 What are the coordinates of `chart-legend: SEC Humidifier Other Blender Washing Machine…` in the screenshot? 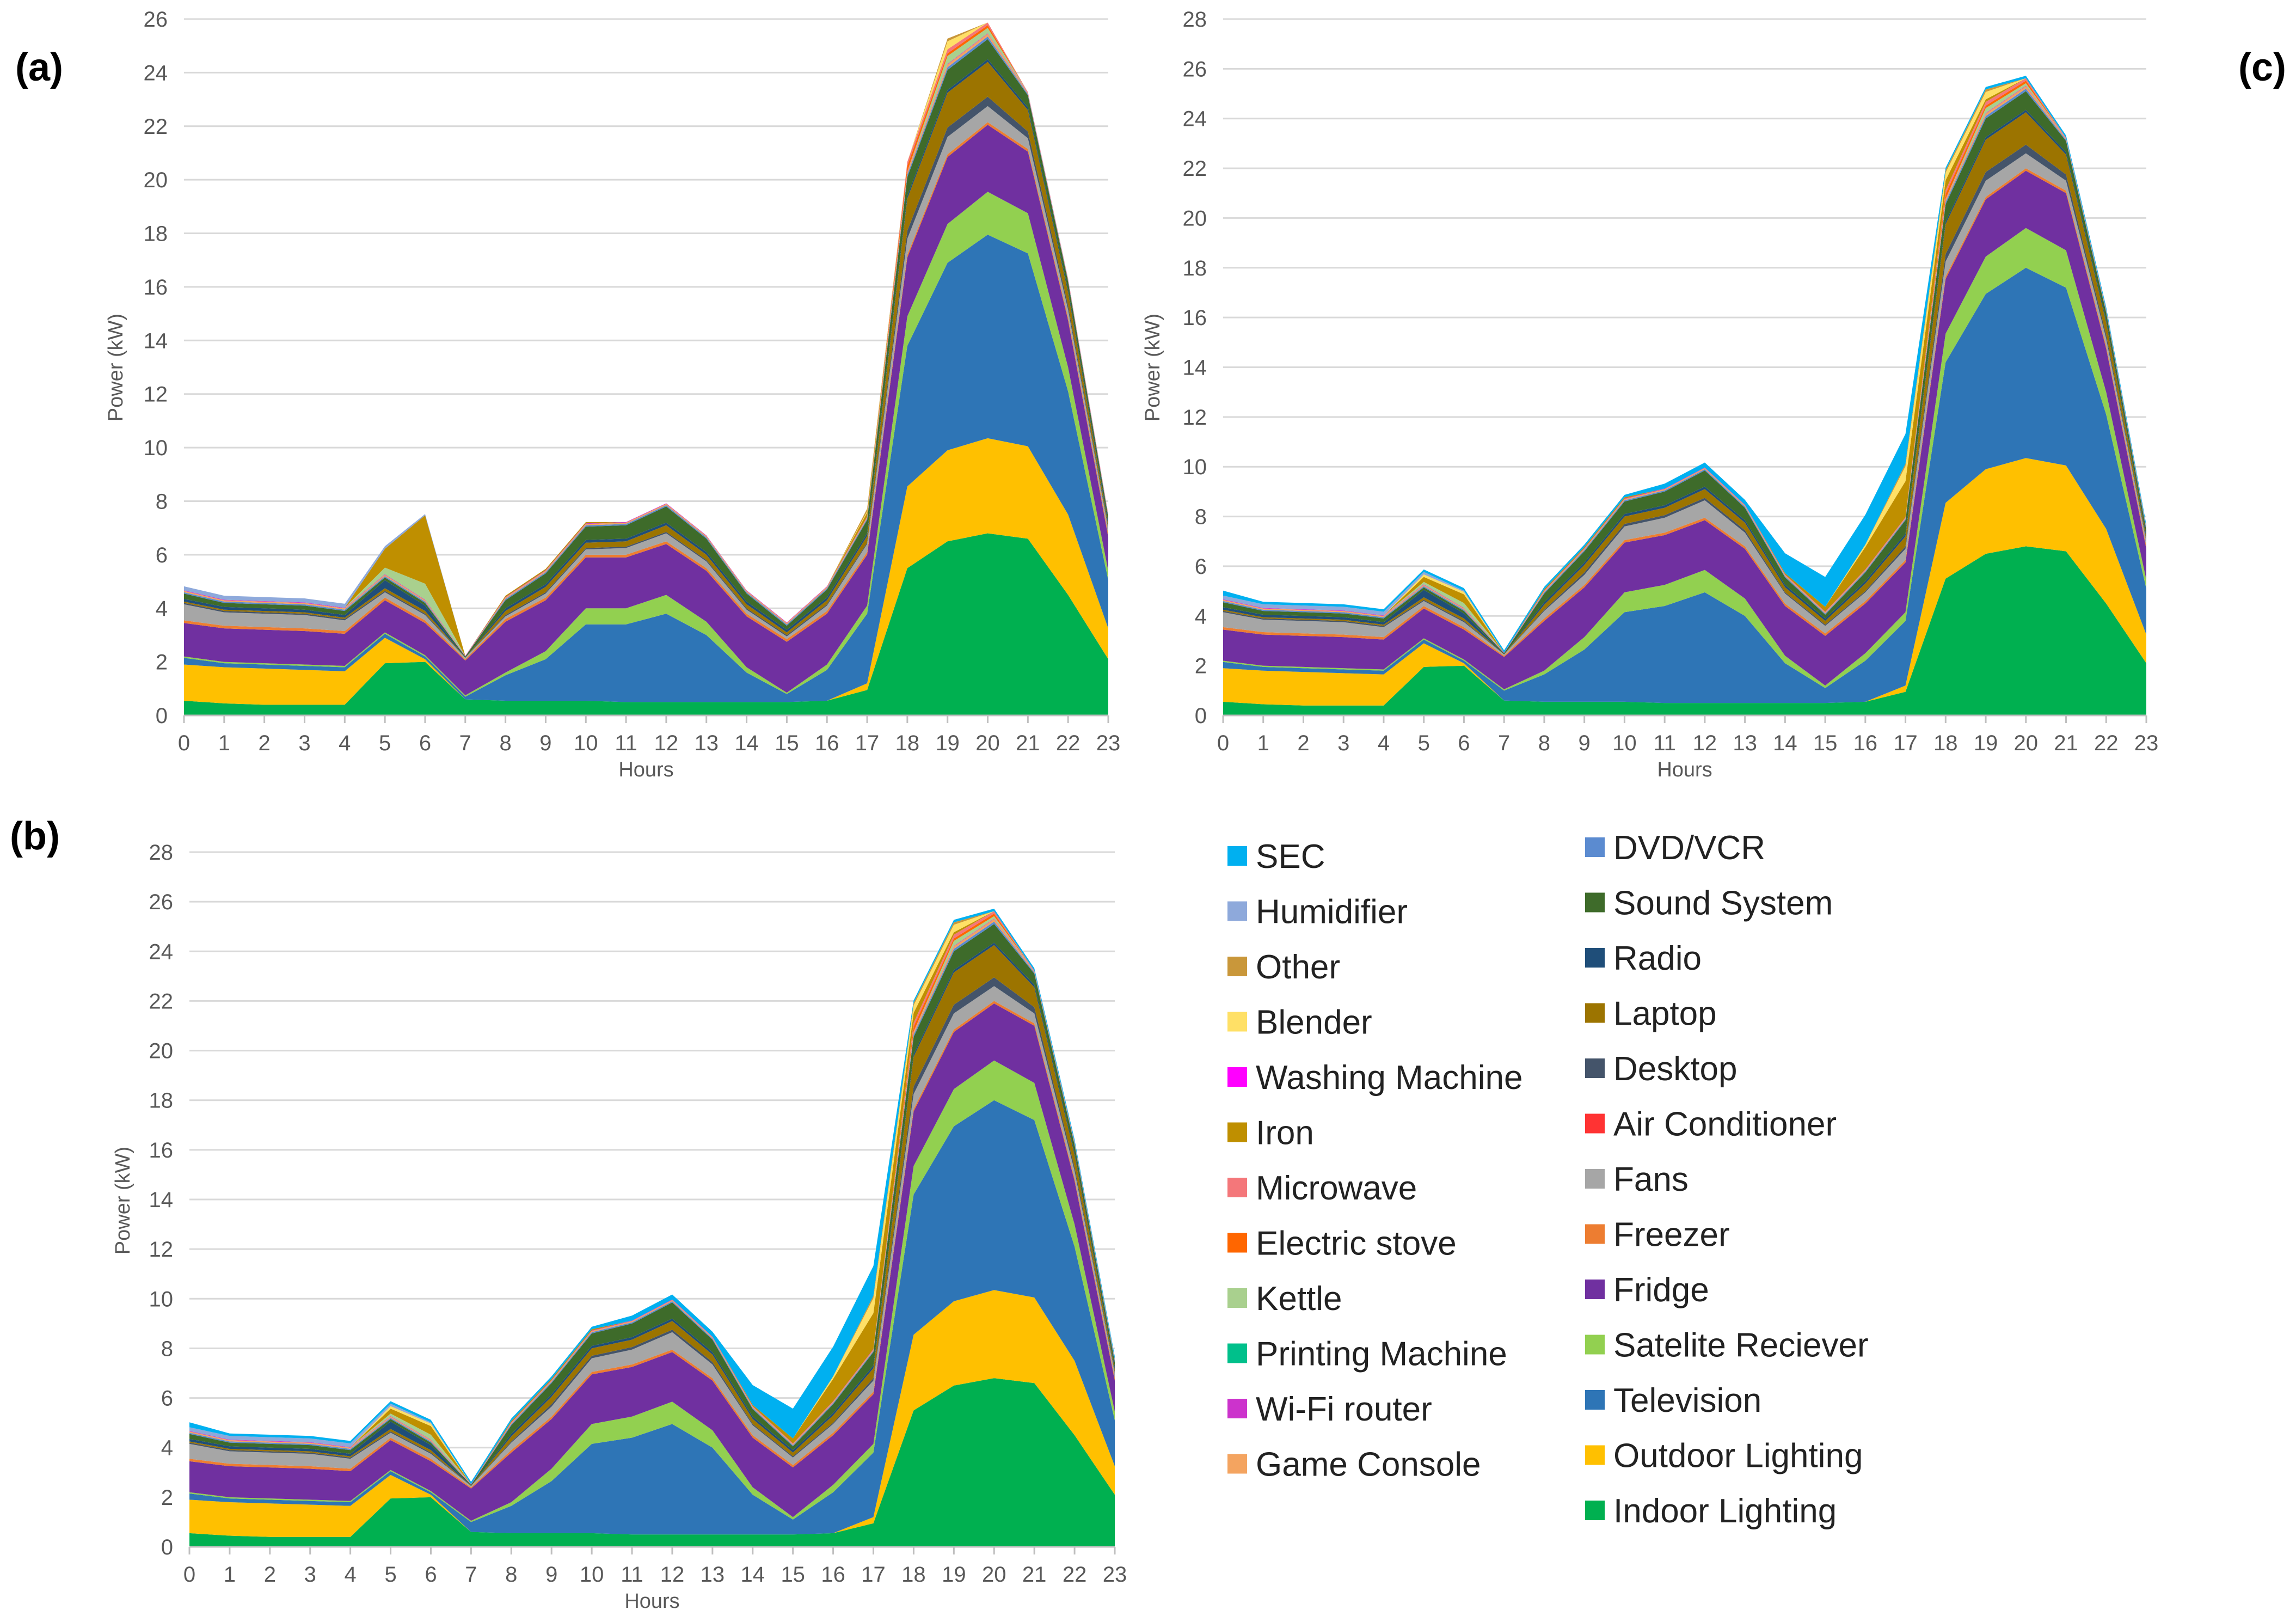 It's located at (1548, 1179).